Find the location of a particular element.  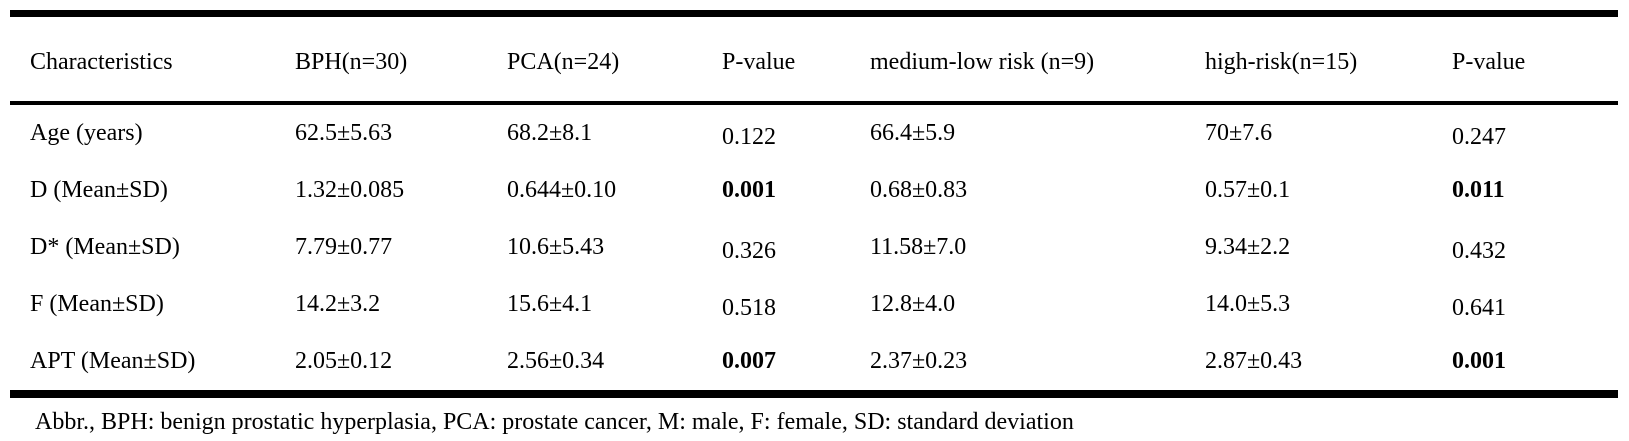

cell-text: D* (Mean±SD) is located at coordinates (105, 247).